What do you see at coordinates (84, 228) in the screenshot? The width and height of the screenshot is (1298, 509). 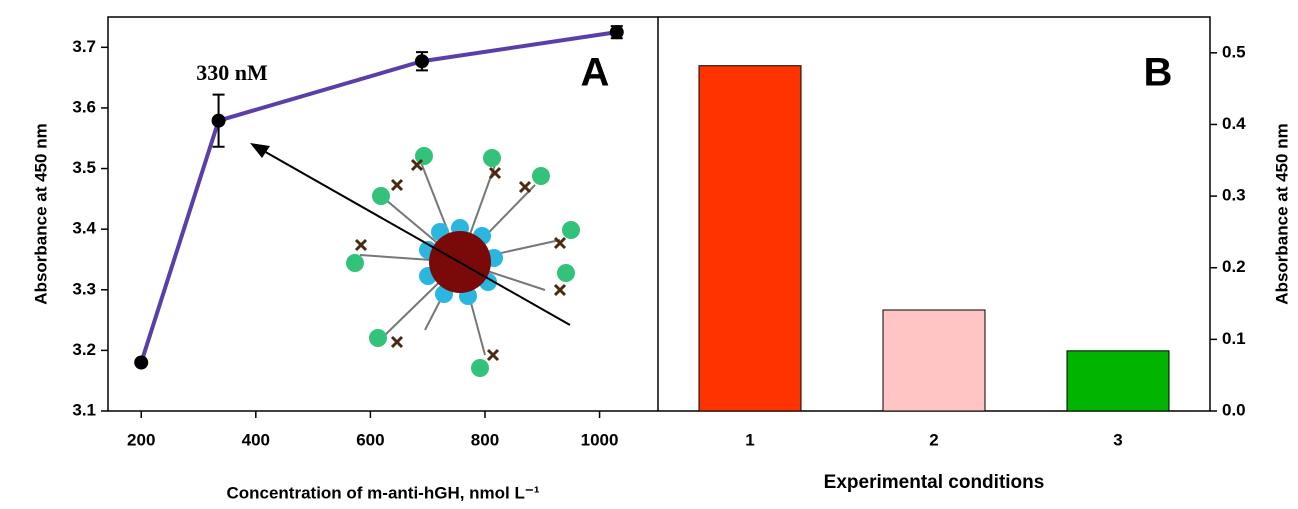 I see `y-tick-label: 3.4` at bounding box center [84, 228].